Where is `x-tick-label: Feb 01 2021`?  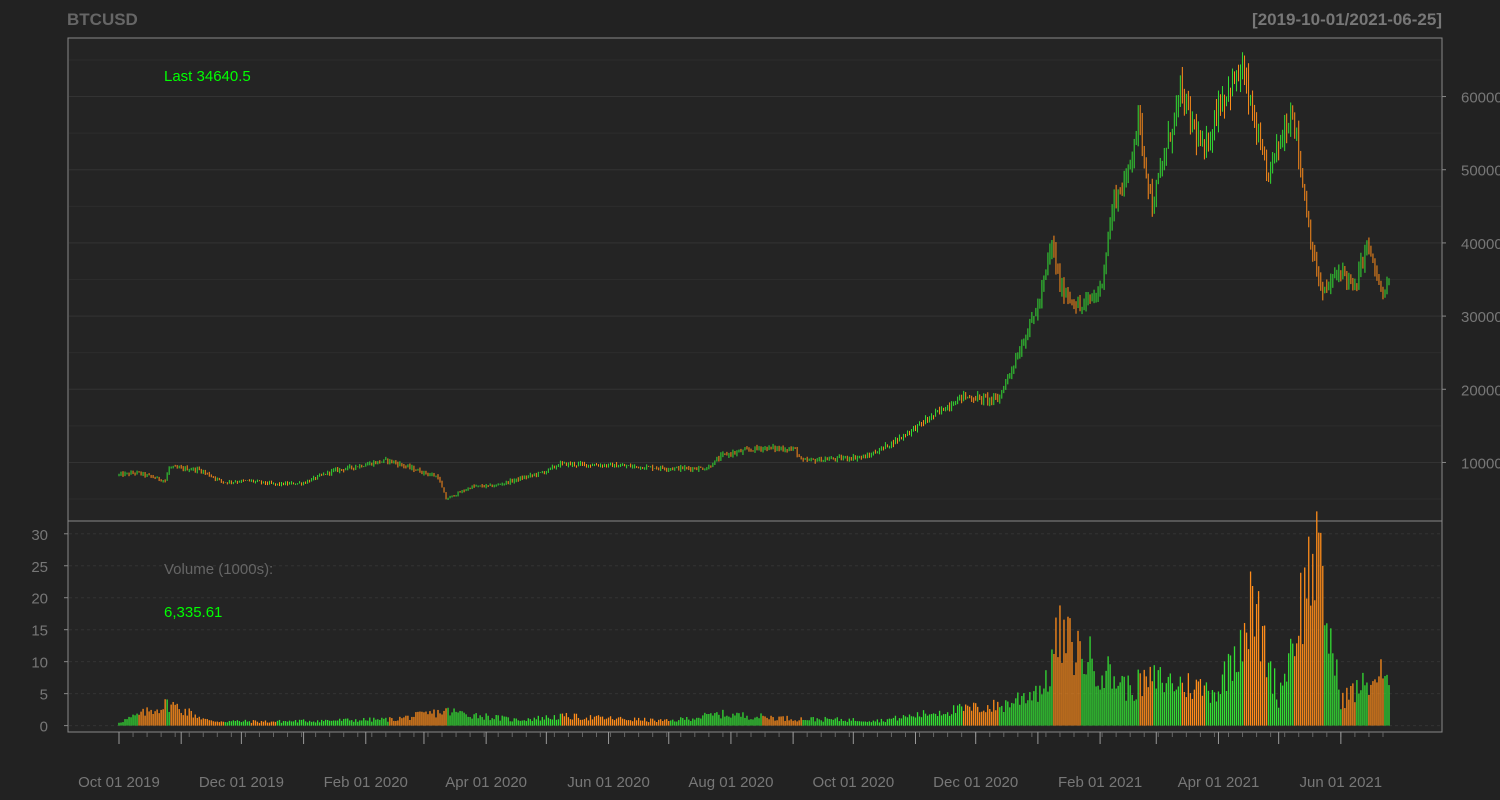 x-tick-label: Feb 01 2021 is located at coordinates (1100, 782).